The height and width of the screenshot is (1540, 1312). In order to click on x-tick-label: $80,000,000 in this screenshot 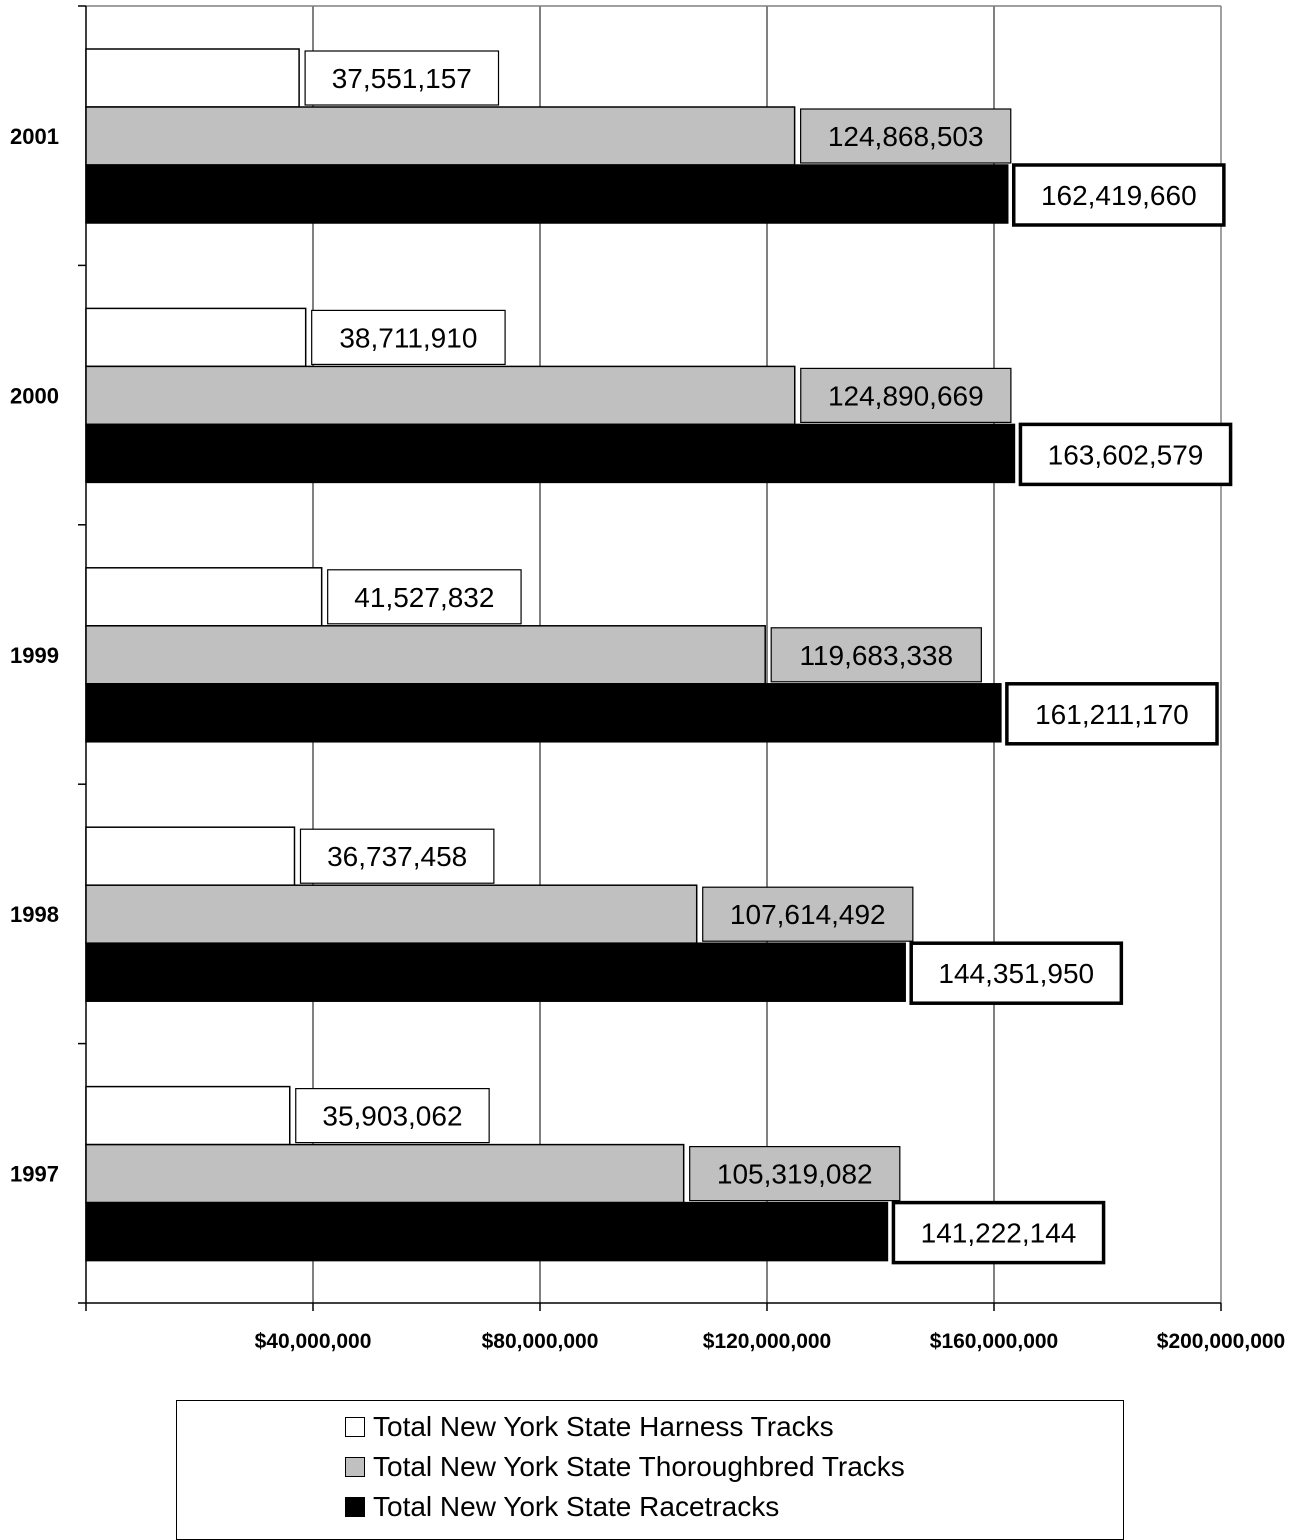, I will do `click(540, 1341)`.